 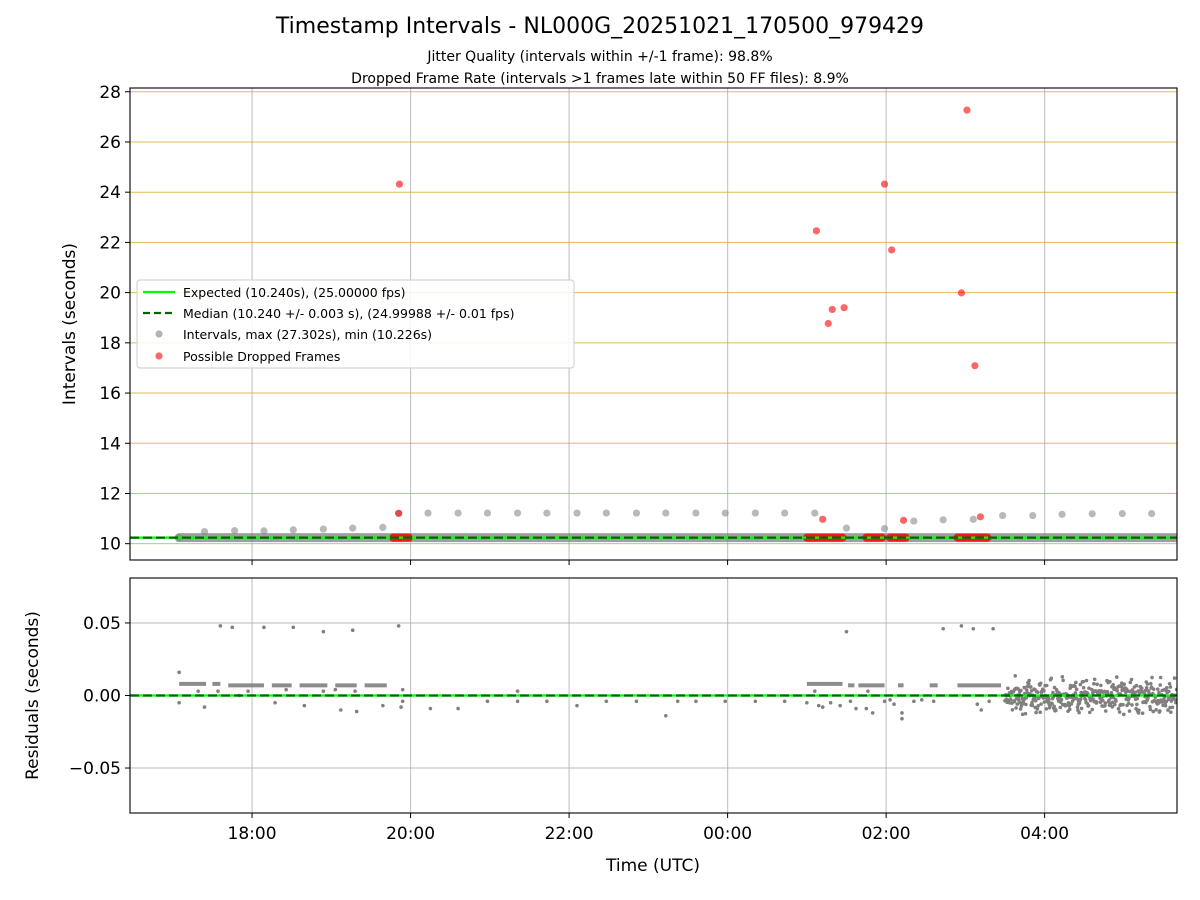 What do you see at coordinates (159, 356) in the screenshot?
I see `legend-dropped-swatch` at bounding box center [159, 356].